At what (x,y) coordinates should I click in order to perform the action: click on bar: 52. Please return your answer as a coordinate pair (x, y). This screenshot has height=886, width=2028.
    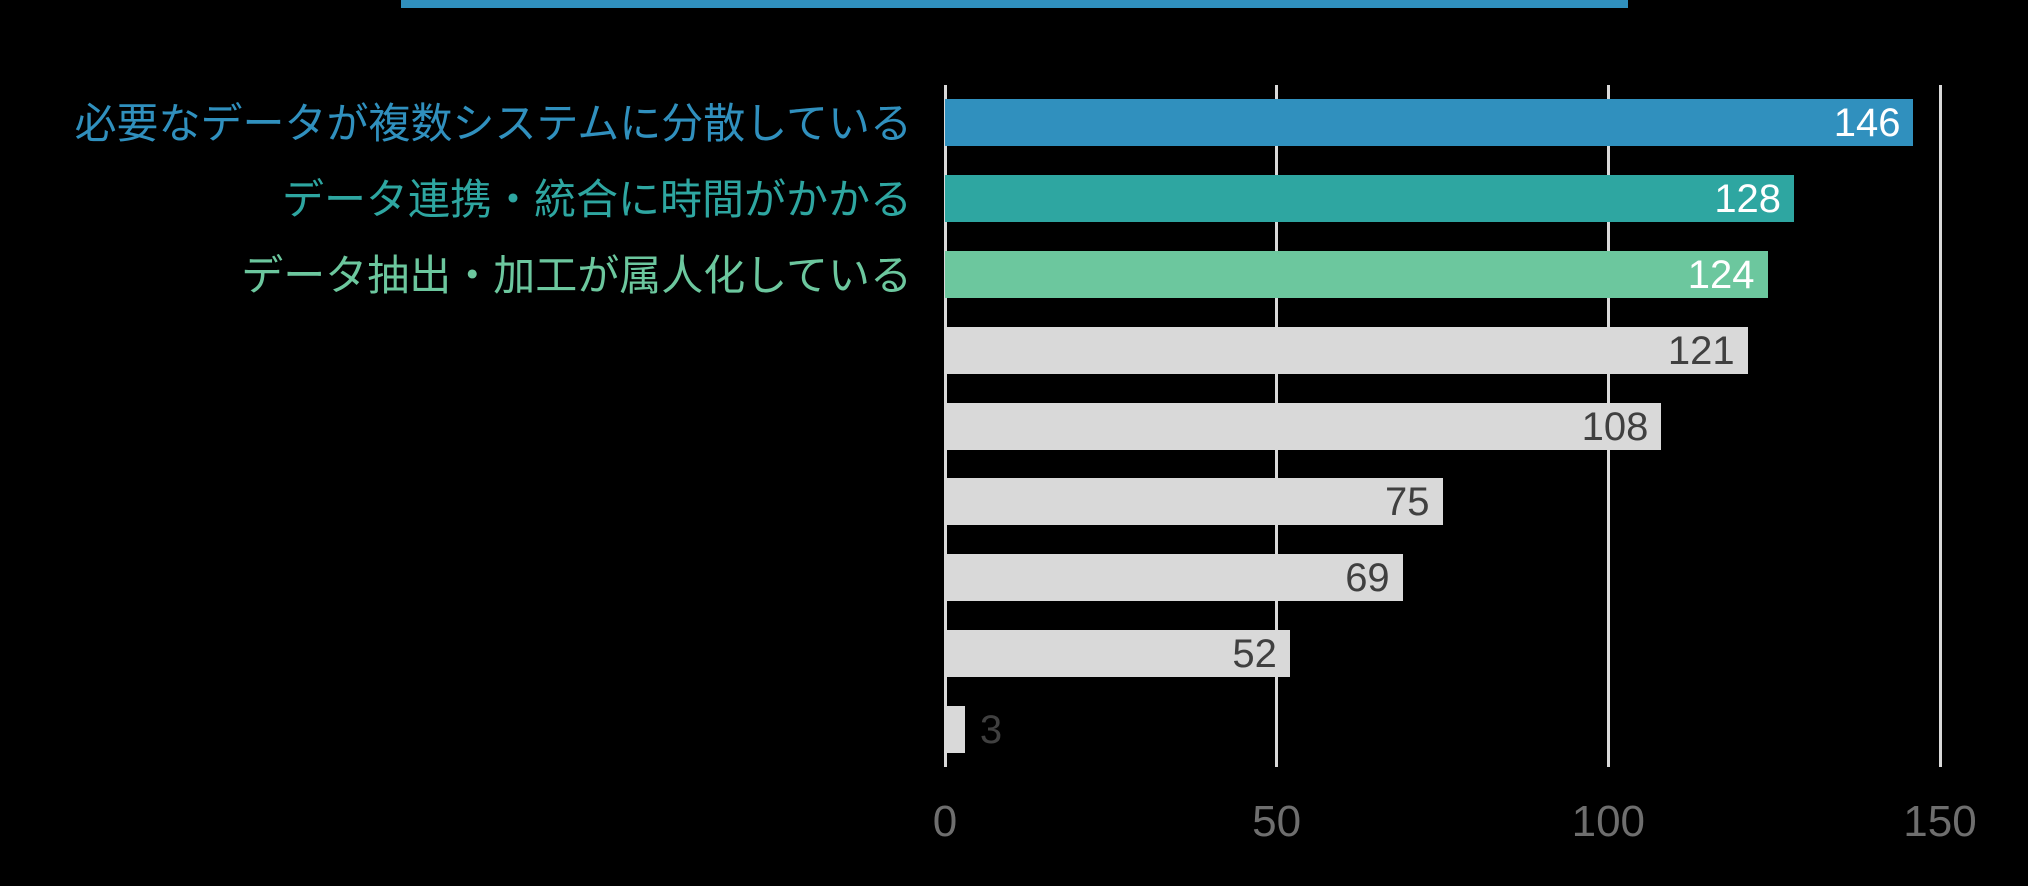
    Looking at the image, I should click on (1117, 653).